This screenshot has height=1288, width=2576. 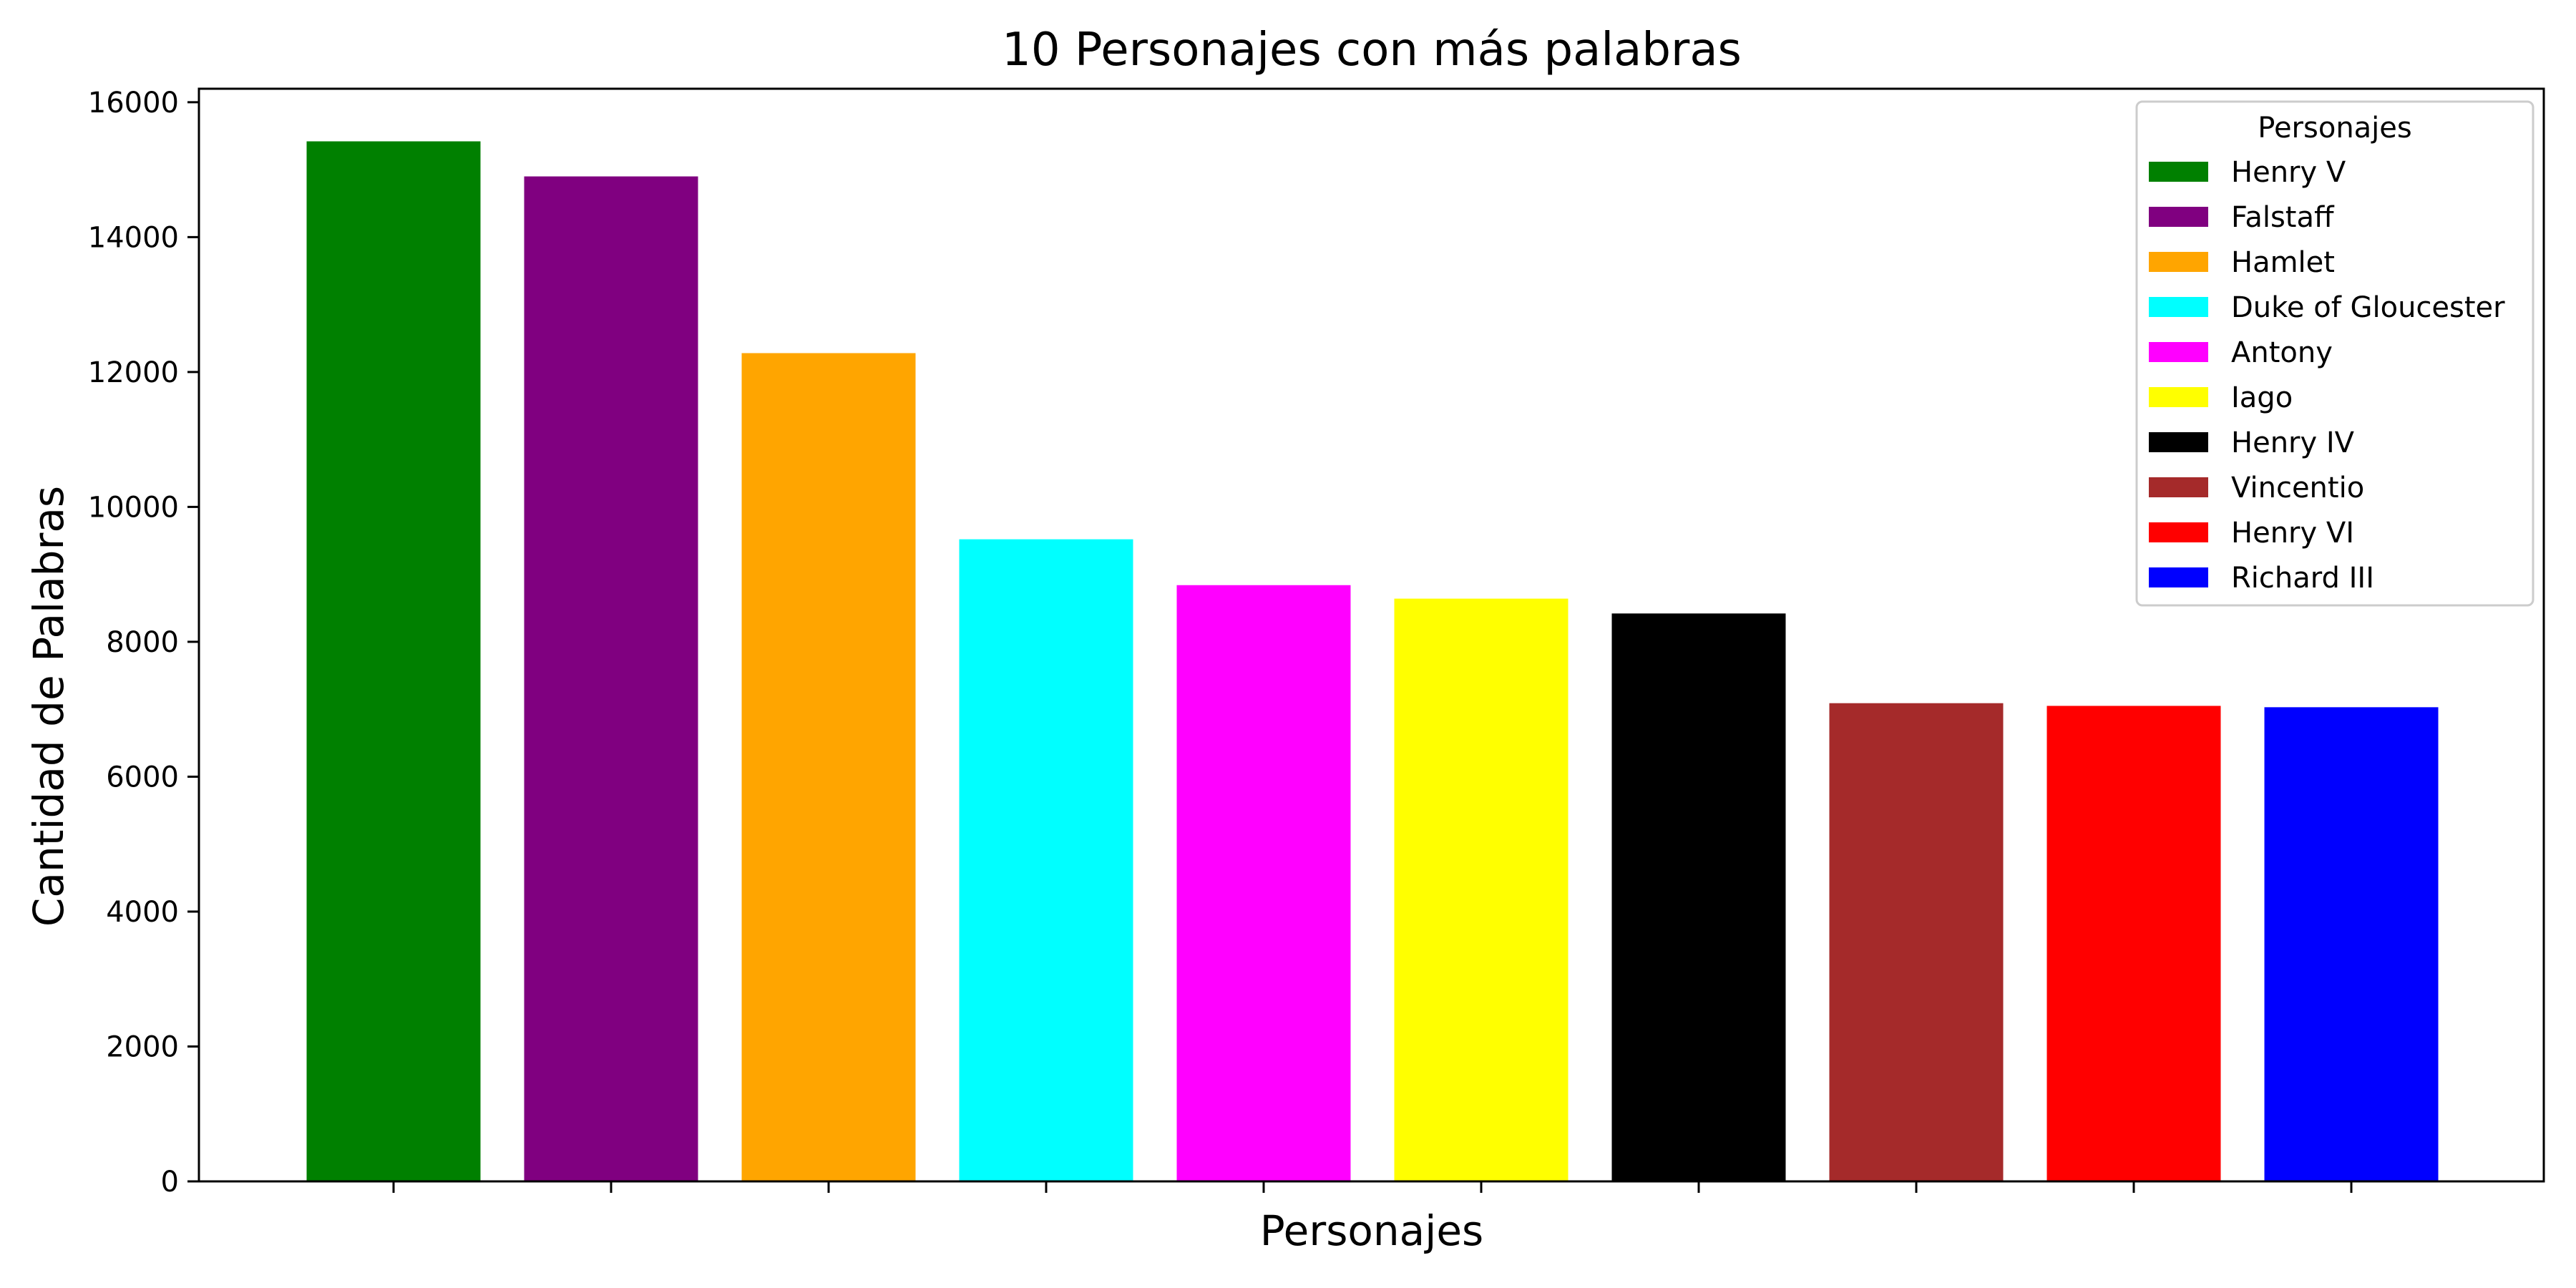 I want to click on legend-swatch-antony, so click(x=2178, y=352).